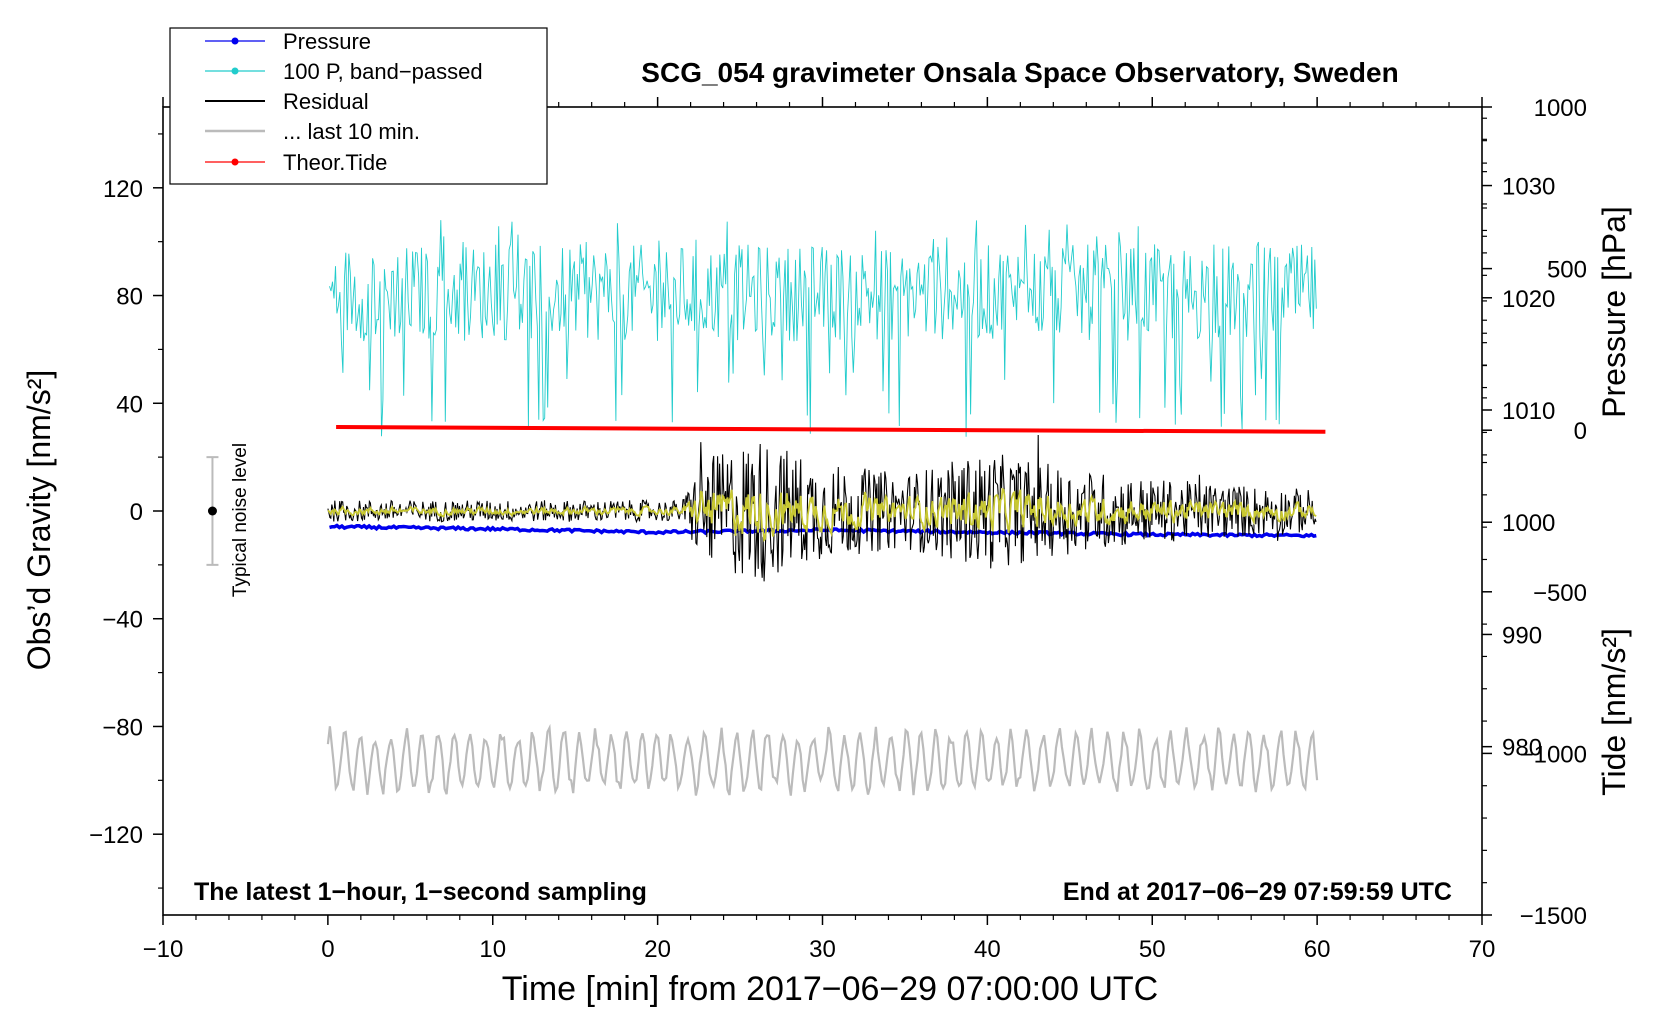  I want to click on annotation-end-time: End at 2017−06−29 07:59:59 UTC, so click(1257, 892).